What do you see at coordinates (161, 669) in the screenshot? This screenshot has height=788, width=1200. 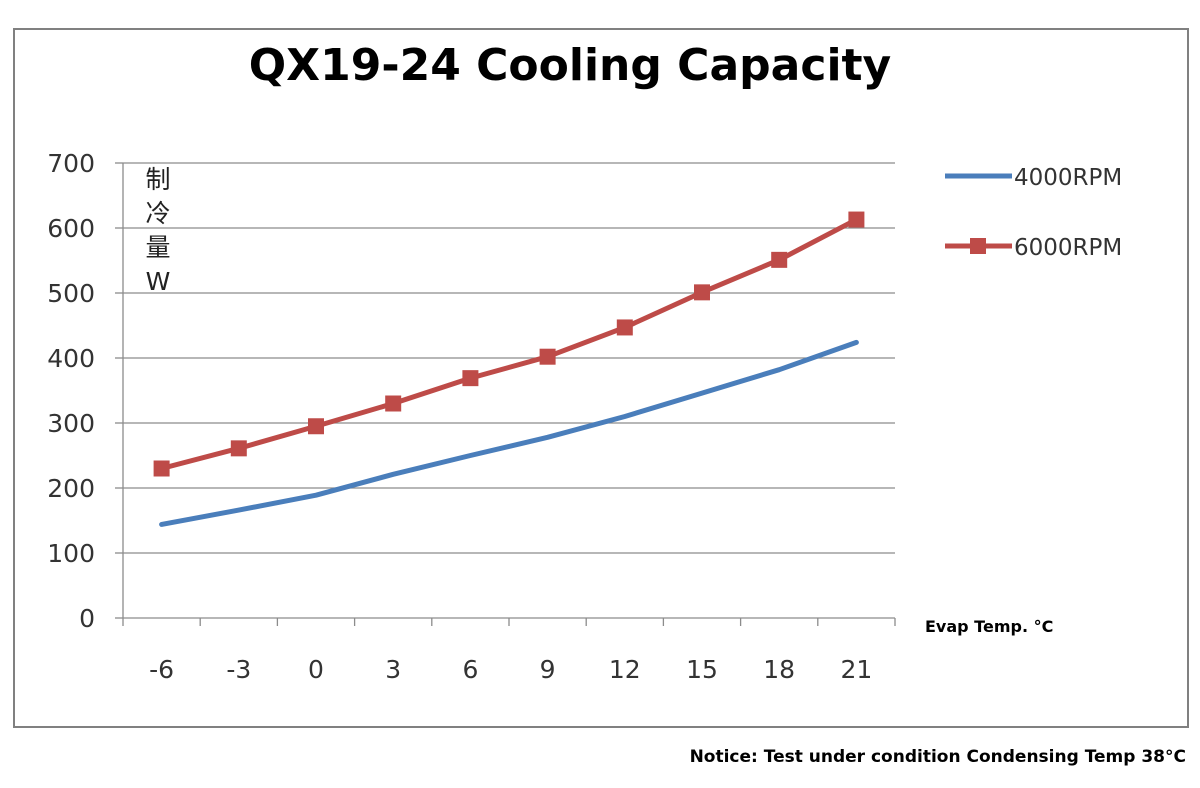 I see `x-tick-label: -6` at bounding box center [161, 669].